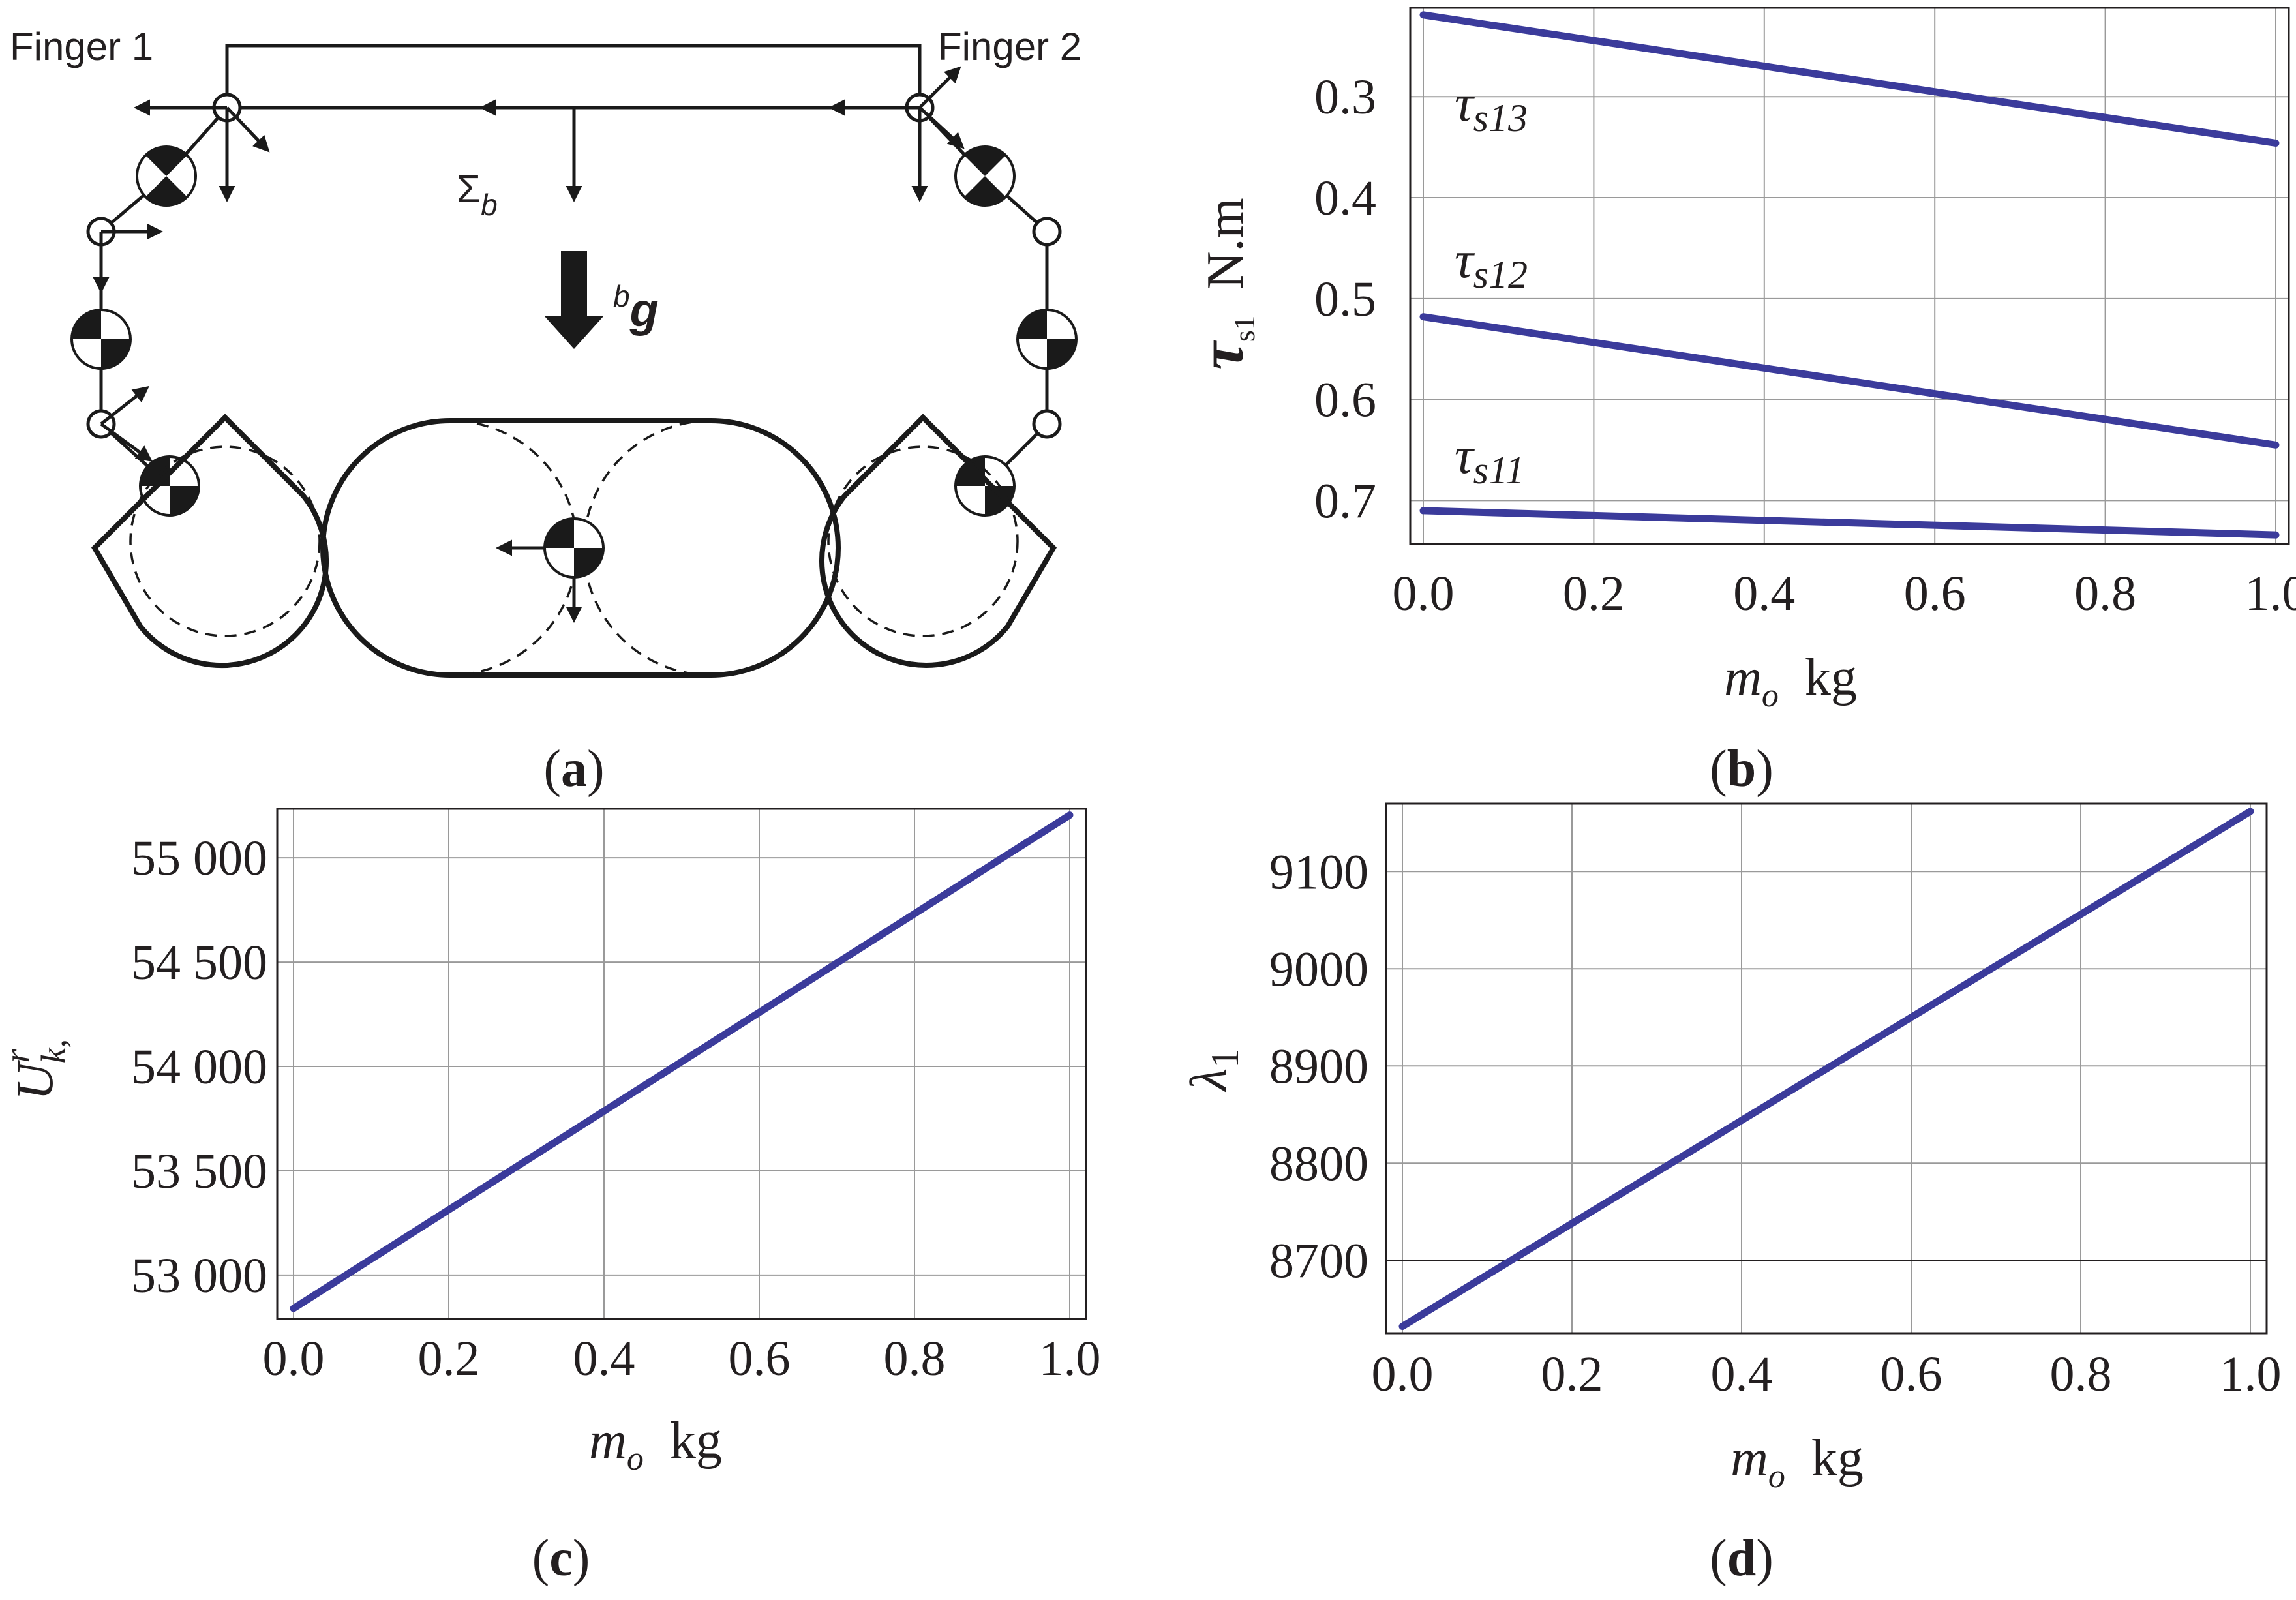 Image resolution: width=2296 pixels, height=1600 pixels. What do you see at coordinates (574, 300) in the screenshot?
I see `gravity-arrow-icon` at bounding box center [574, 300].